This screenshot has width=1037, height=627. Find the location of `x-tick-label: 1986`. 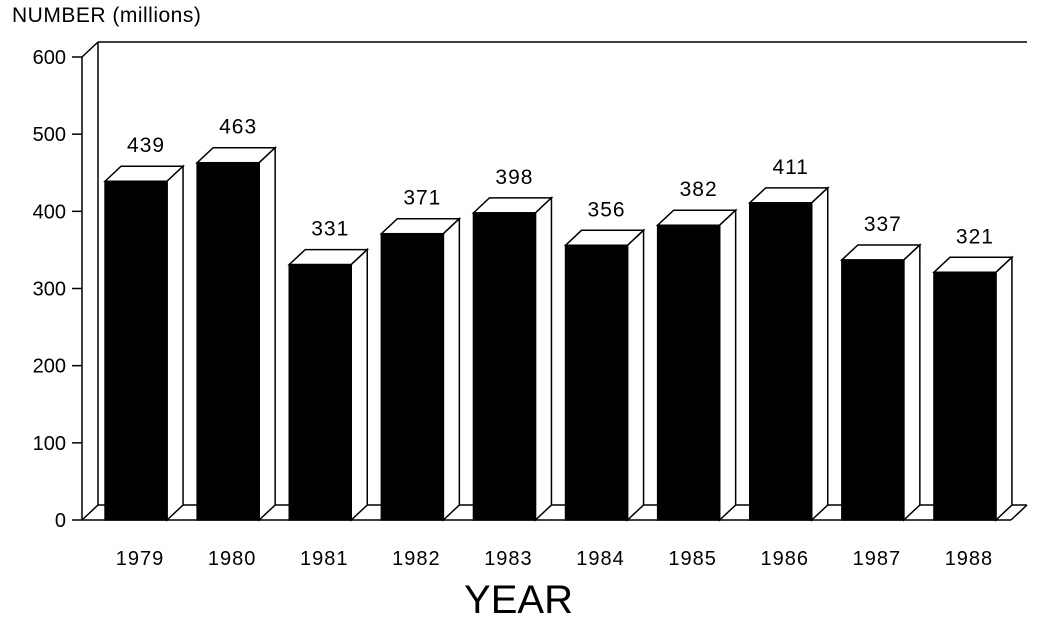

x-tick-label: 1986 is located at coordinates (785, 559).